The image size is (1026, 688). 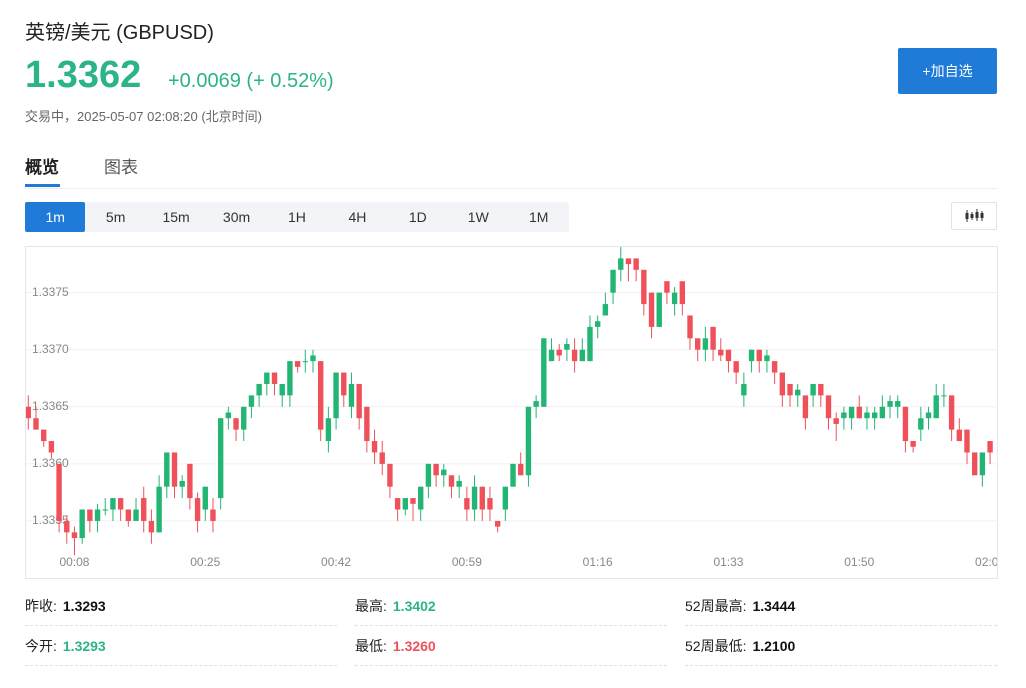 What do you see at coordinates (205, 562) in the screenshot?
I see `x-tick-label: 00:25` at bounding box center [205, 562].